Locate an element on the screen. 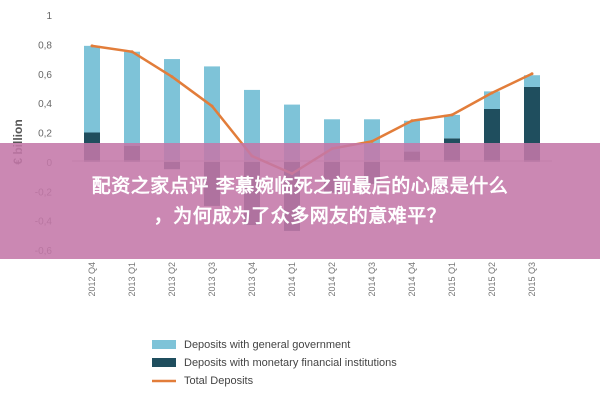 The width and height of the screenshot is (600, 400). y-tick-label: 0,6 is located at coordinates (45, 75).